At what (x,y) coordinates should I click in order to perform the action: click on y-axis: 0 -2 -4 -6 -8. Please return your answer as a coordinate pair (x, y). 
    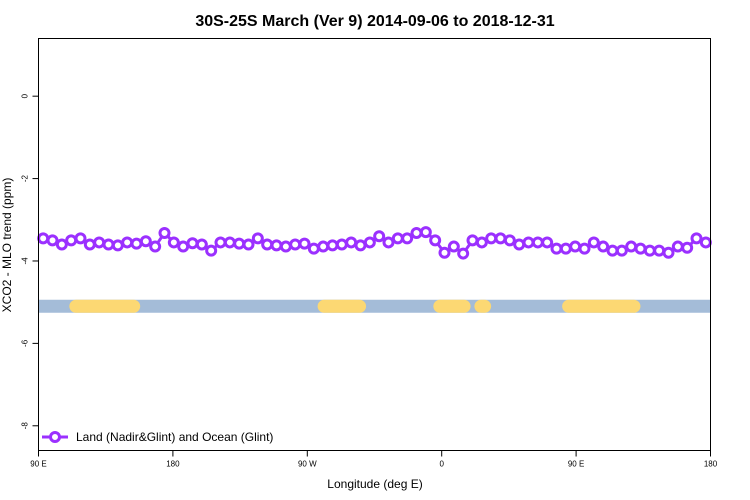
    Looking at the image, I should click on (30, 261).